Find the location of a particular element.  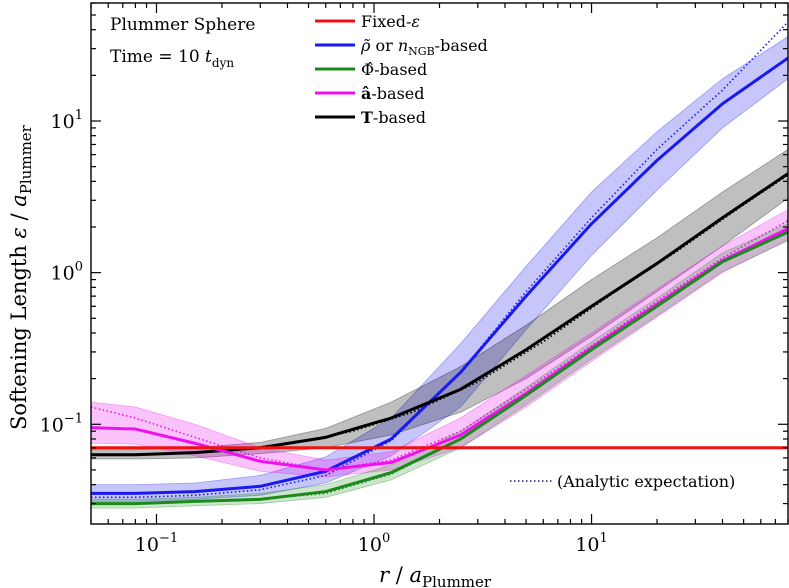

x-tick-label: 10¹ is located at coordinates (591, 543).